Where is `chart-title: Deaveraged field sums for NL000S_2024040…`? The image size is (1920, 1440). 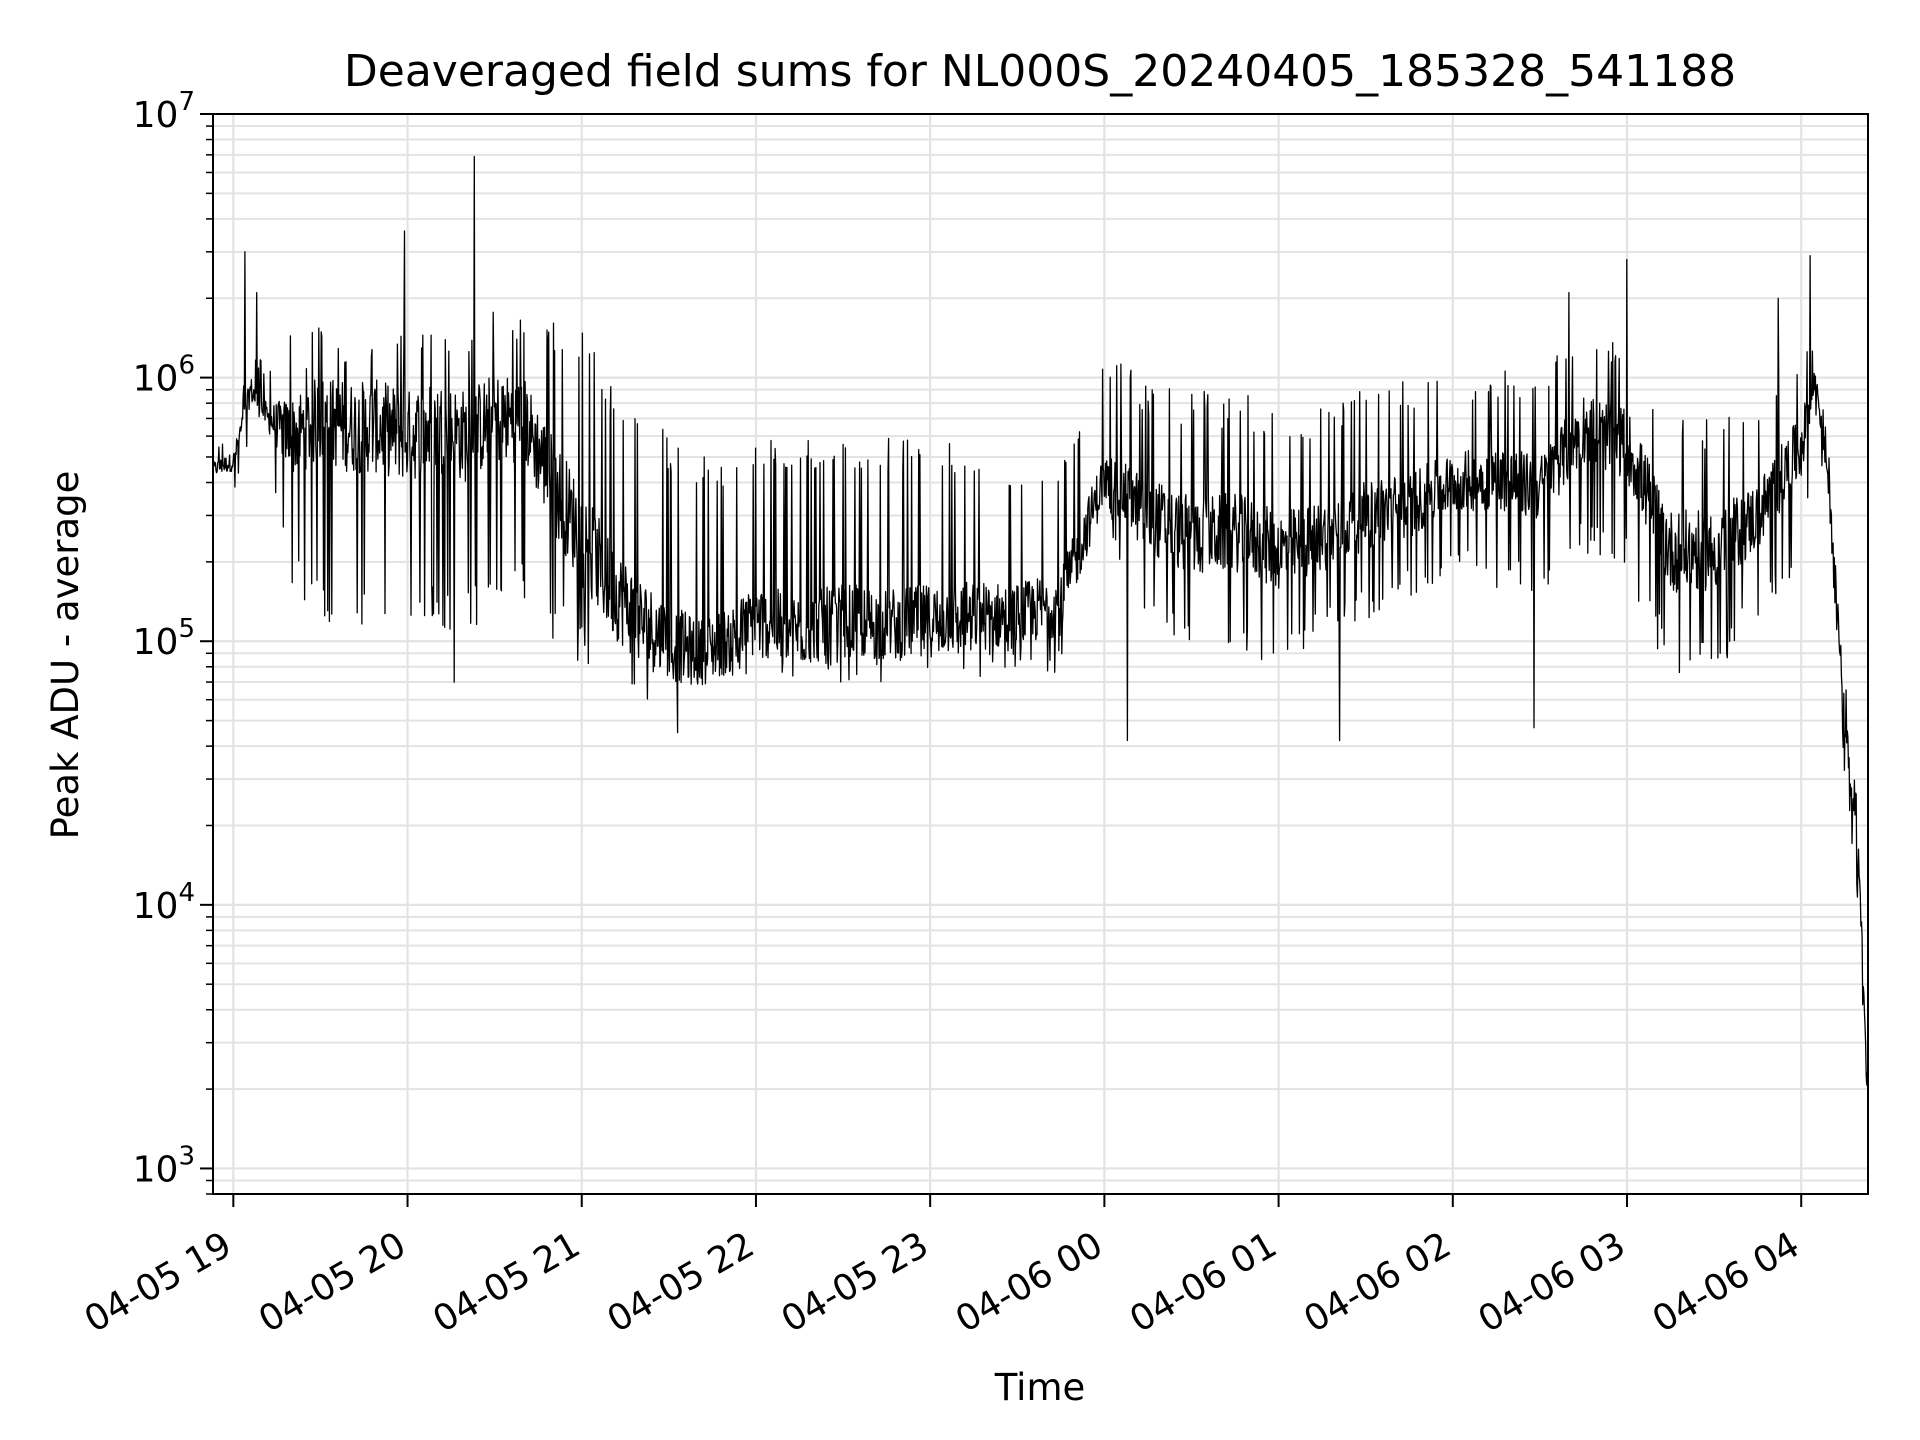
chart-title: Deaveraged field sums for NL000S_2024040… is located at coordinates (1040, 71).